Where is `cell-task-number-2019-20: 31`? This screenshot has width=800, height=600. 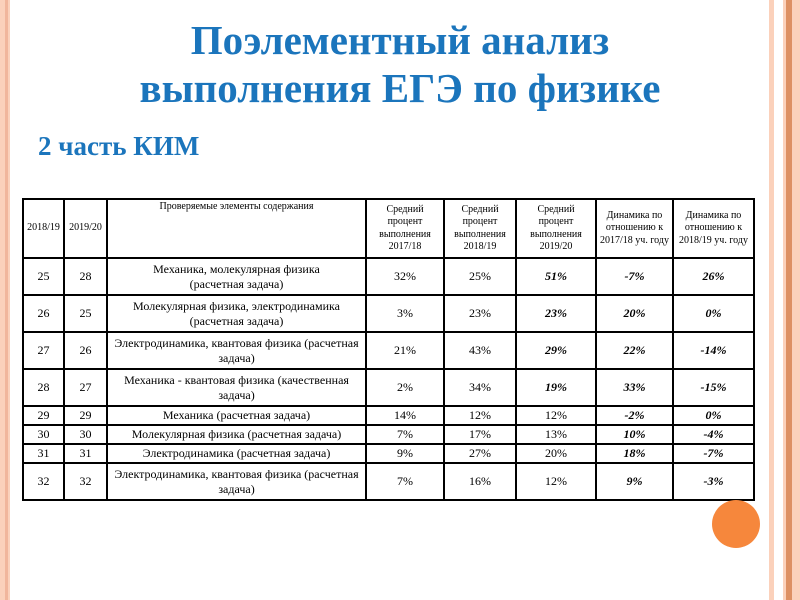
cell-task-number-2019-20: 31 is located at coordinates (85, 453).